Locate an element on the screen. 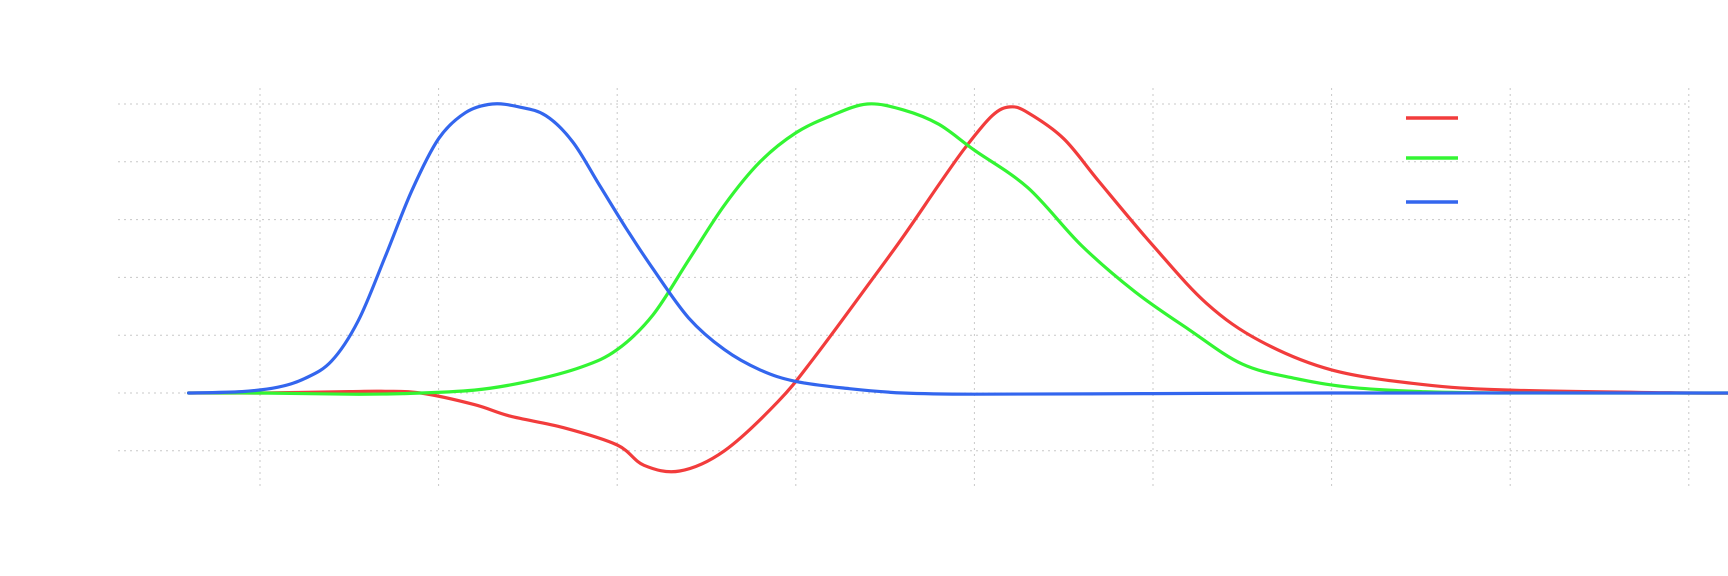 This screenshot has height=576, width=1728. legend is located at coordinates (1432, 160).